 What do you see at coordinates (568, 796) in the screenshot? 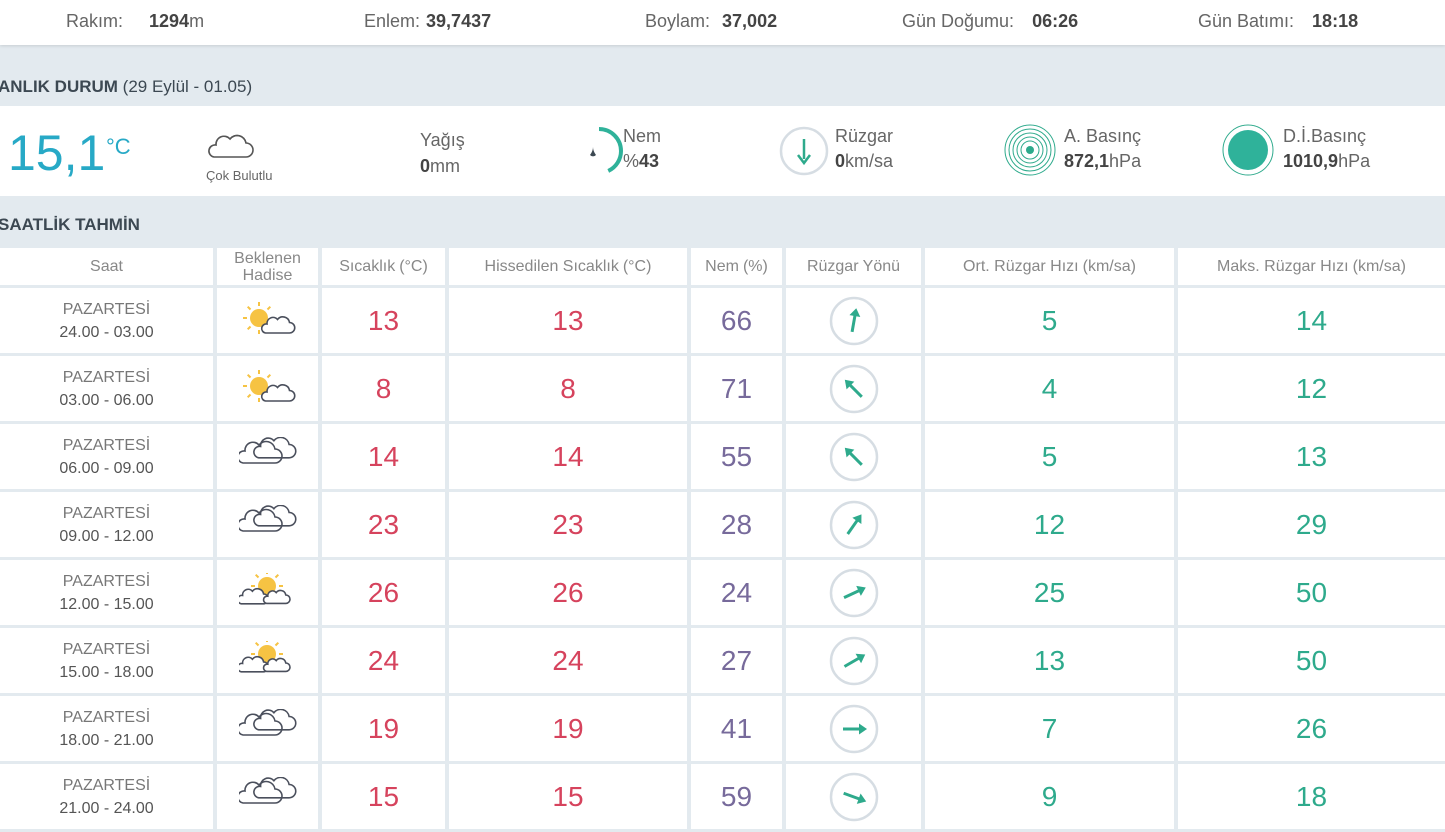
I see `feels-like: 15` at bounding box center [568, 796].